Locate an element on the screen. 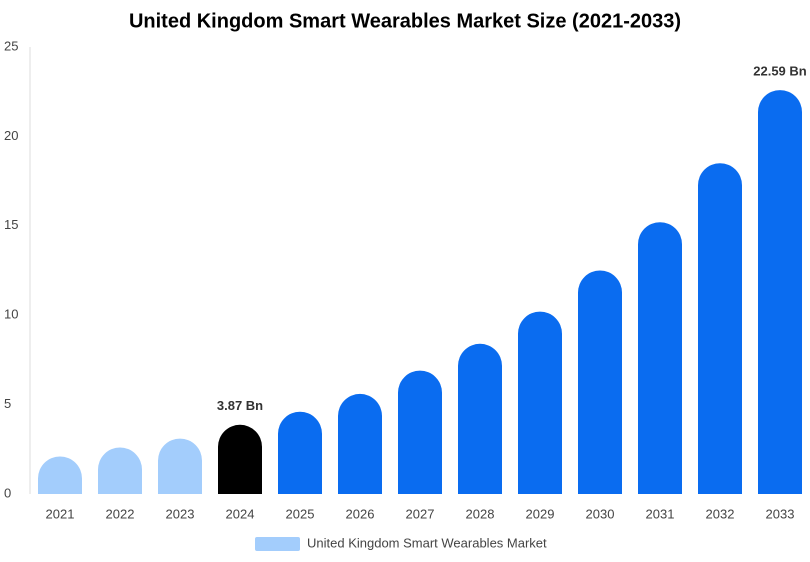 The image size is (810, 562). y-tick-label: 20 is located at coordinates (11, 135).